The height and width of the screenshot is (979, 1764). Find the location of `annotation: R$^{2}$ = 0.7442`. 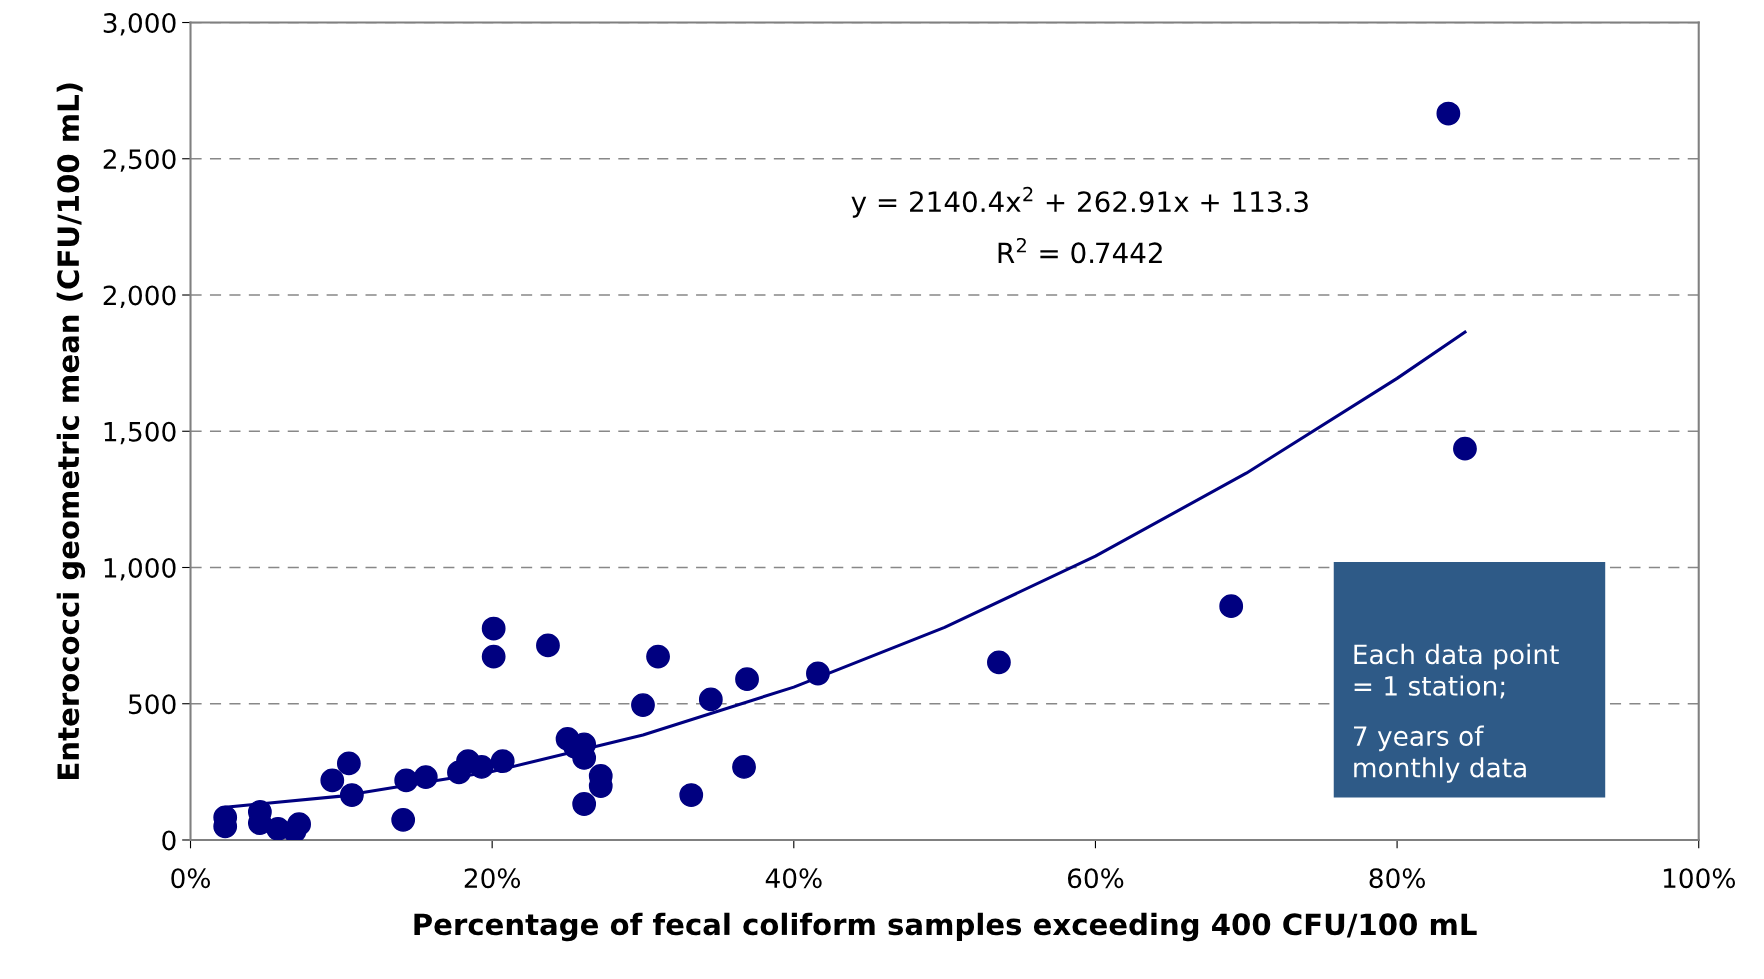

annotation: R$^{2}$ = 0.7442 is located at coordinates (1080, 250).